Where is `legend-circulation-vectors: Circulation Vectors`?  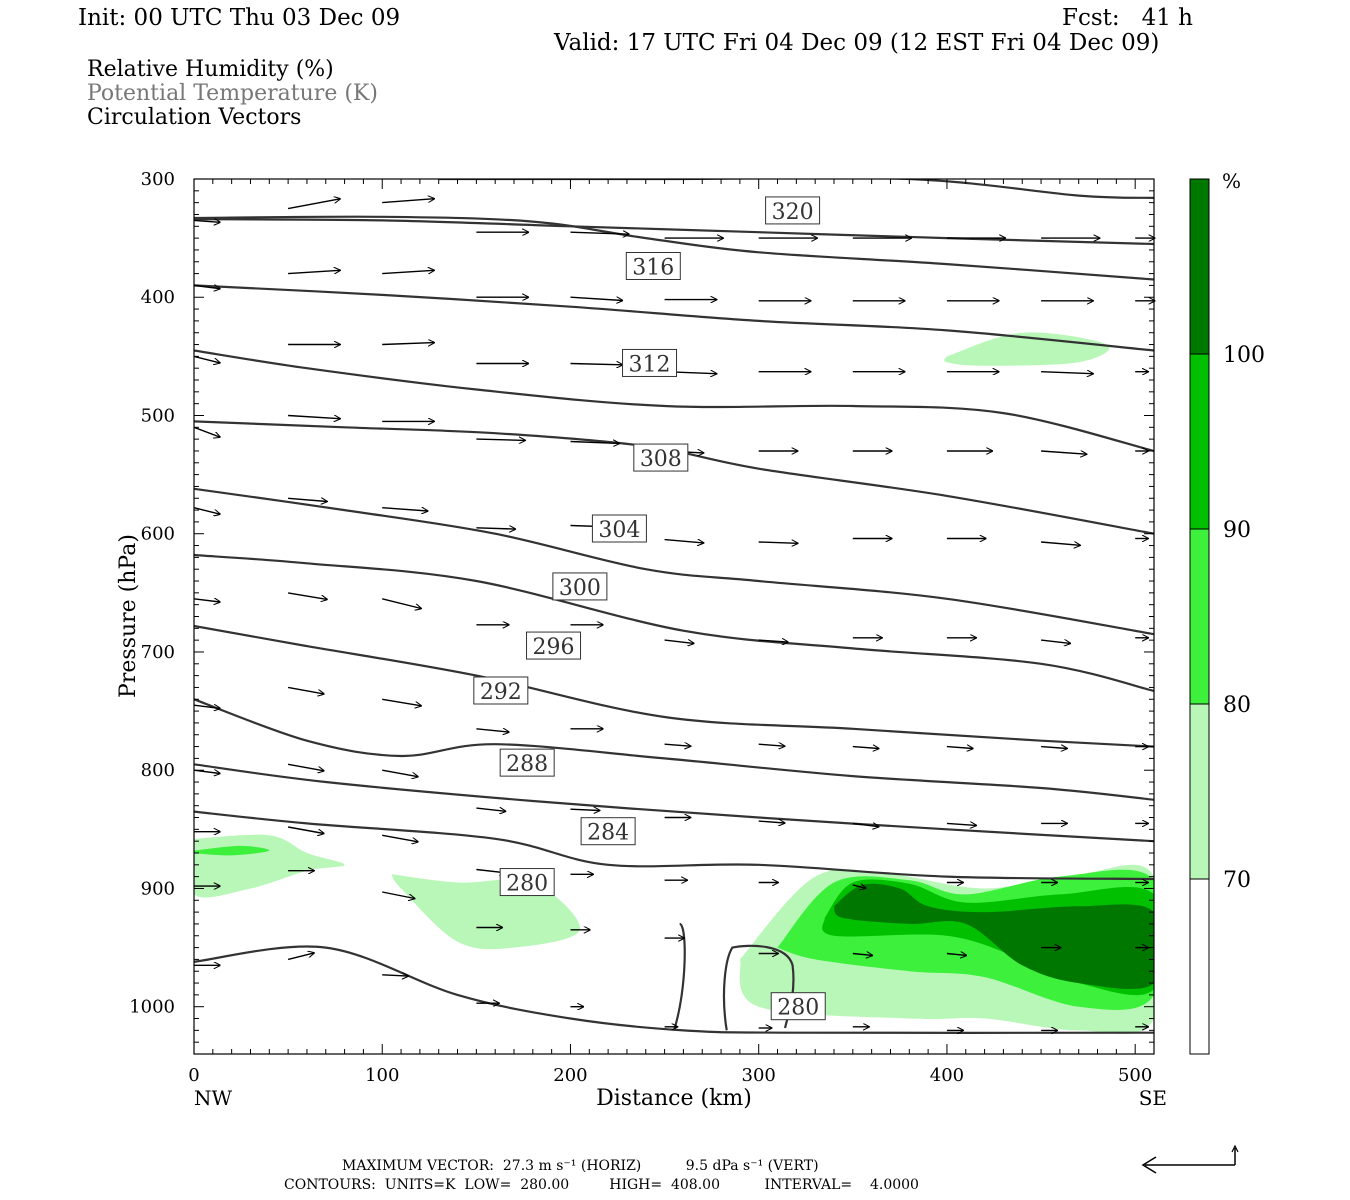 legend-circulation-vectors: Circulation Vectors is located at coordinates (194, 117).